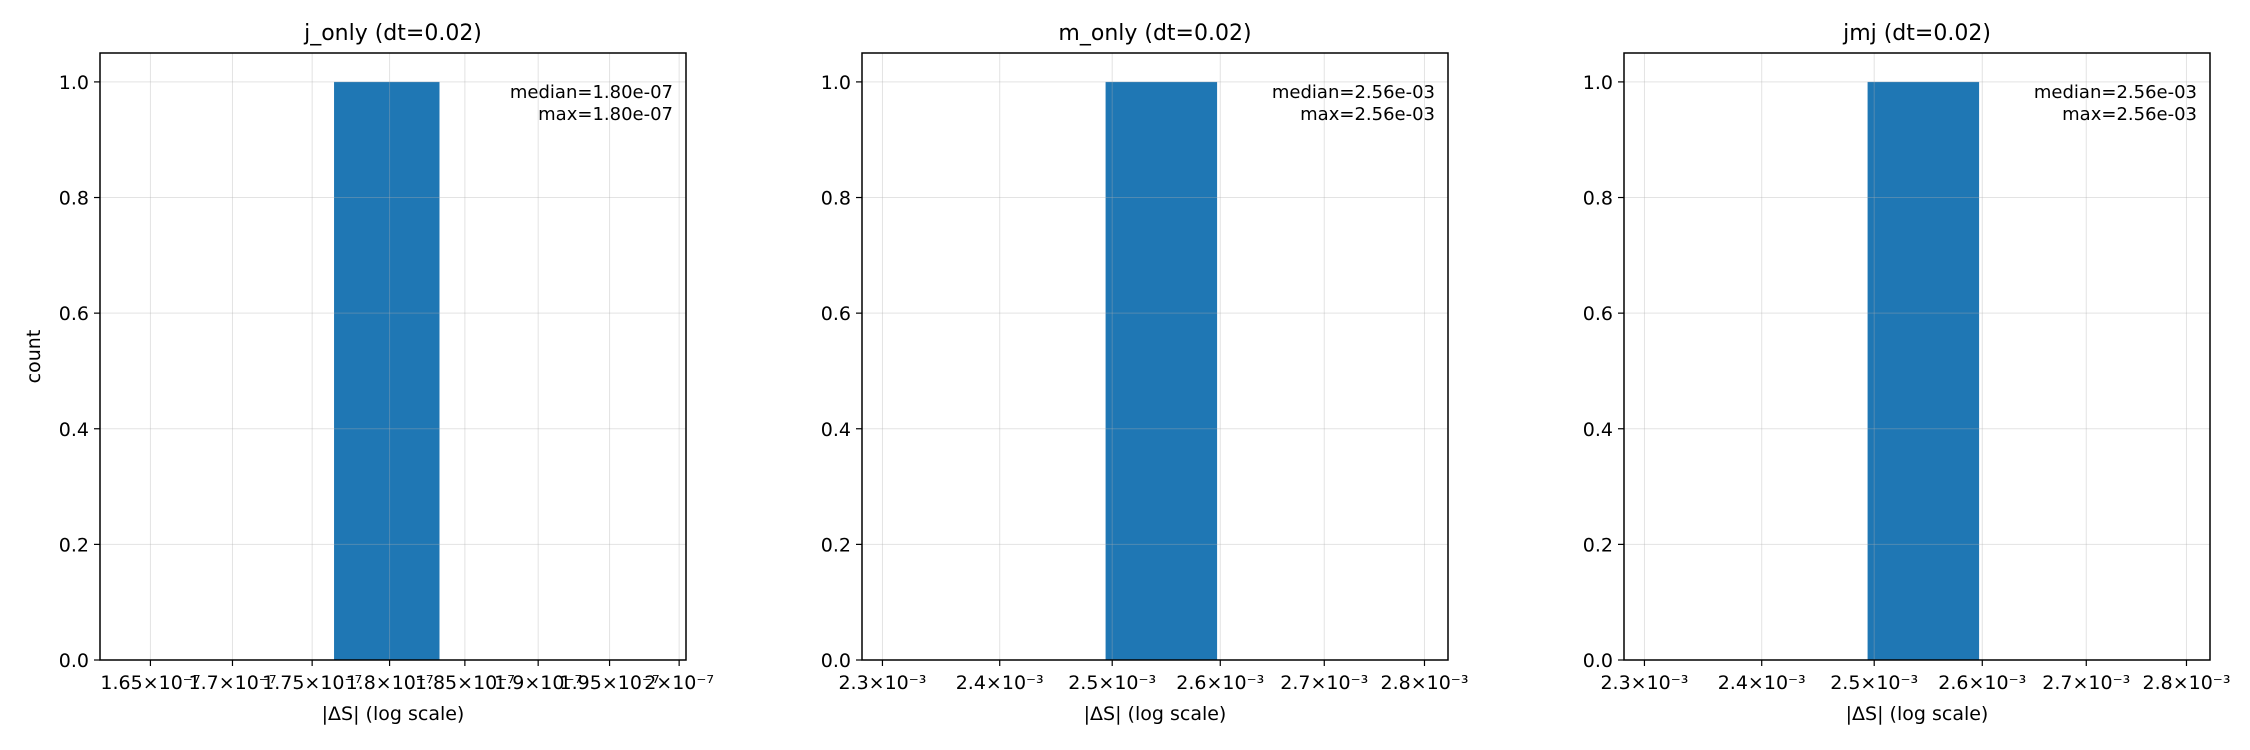 Image resolution: width=2250 pixels, height=750 pixels. Describe the element at coordinates (390, 683) in the screenshot. I see `x-tick-label: 1.8×10⁻⁷` at that location.